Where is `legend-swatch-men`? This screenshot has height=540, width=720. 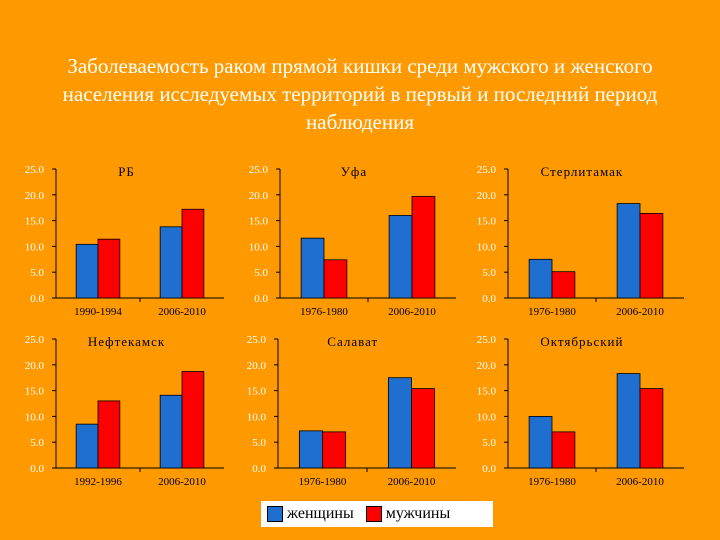
legend-swatch-men is located at coordinates (373, 514).